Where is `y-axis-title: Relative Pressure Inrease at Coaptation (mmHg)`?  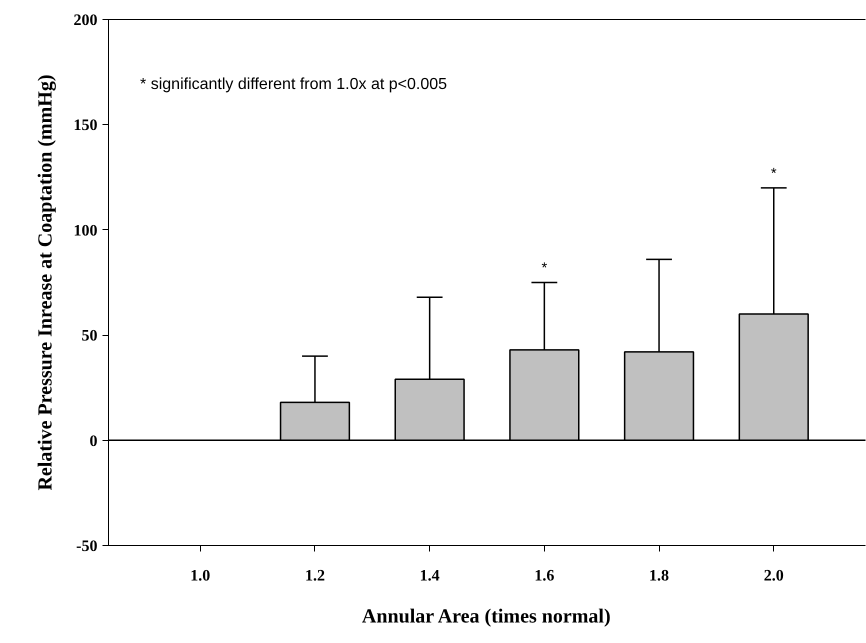
y-axis-title: Relative Pressure Inrease at Coaptation (mmHg) is located at coordinates (45, 282).